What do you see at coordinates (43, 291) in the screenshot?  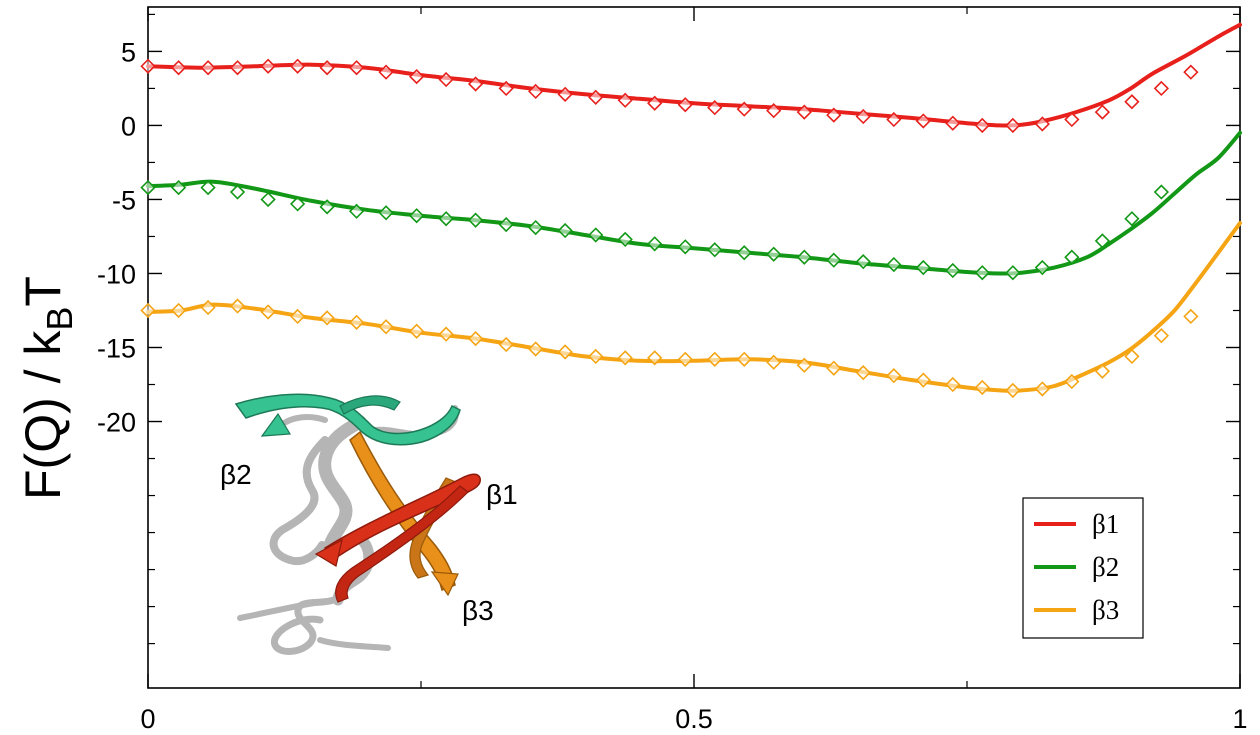 I see `y-axis-label-tail: T` at bounding box center [43, 291].